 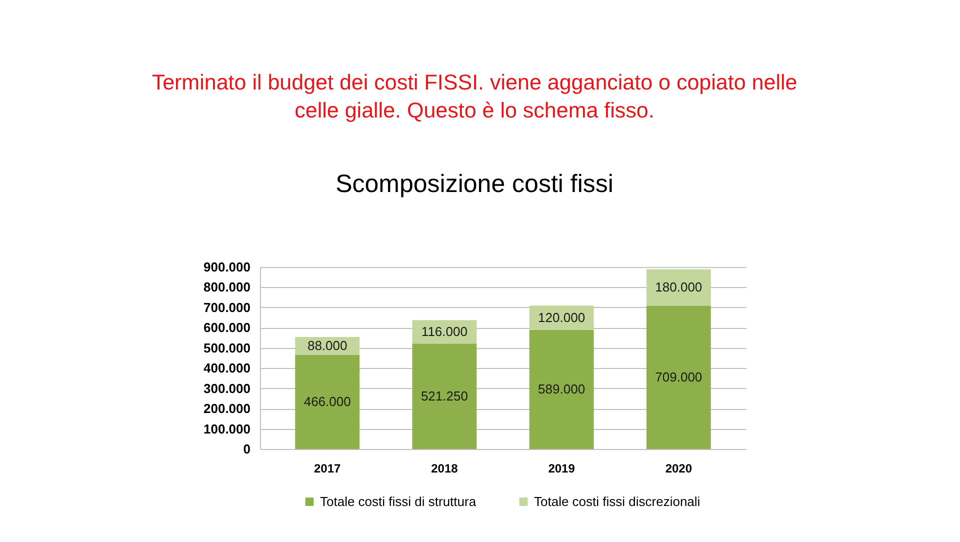 I want to click on x-tick-label: 2019, so click(x=562, y=469).